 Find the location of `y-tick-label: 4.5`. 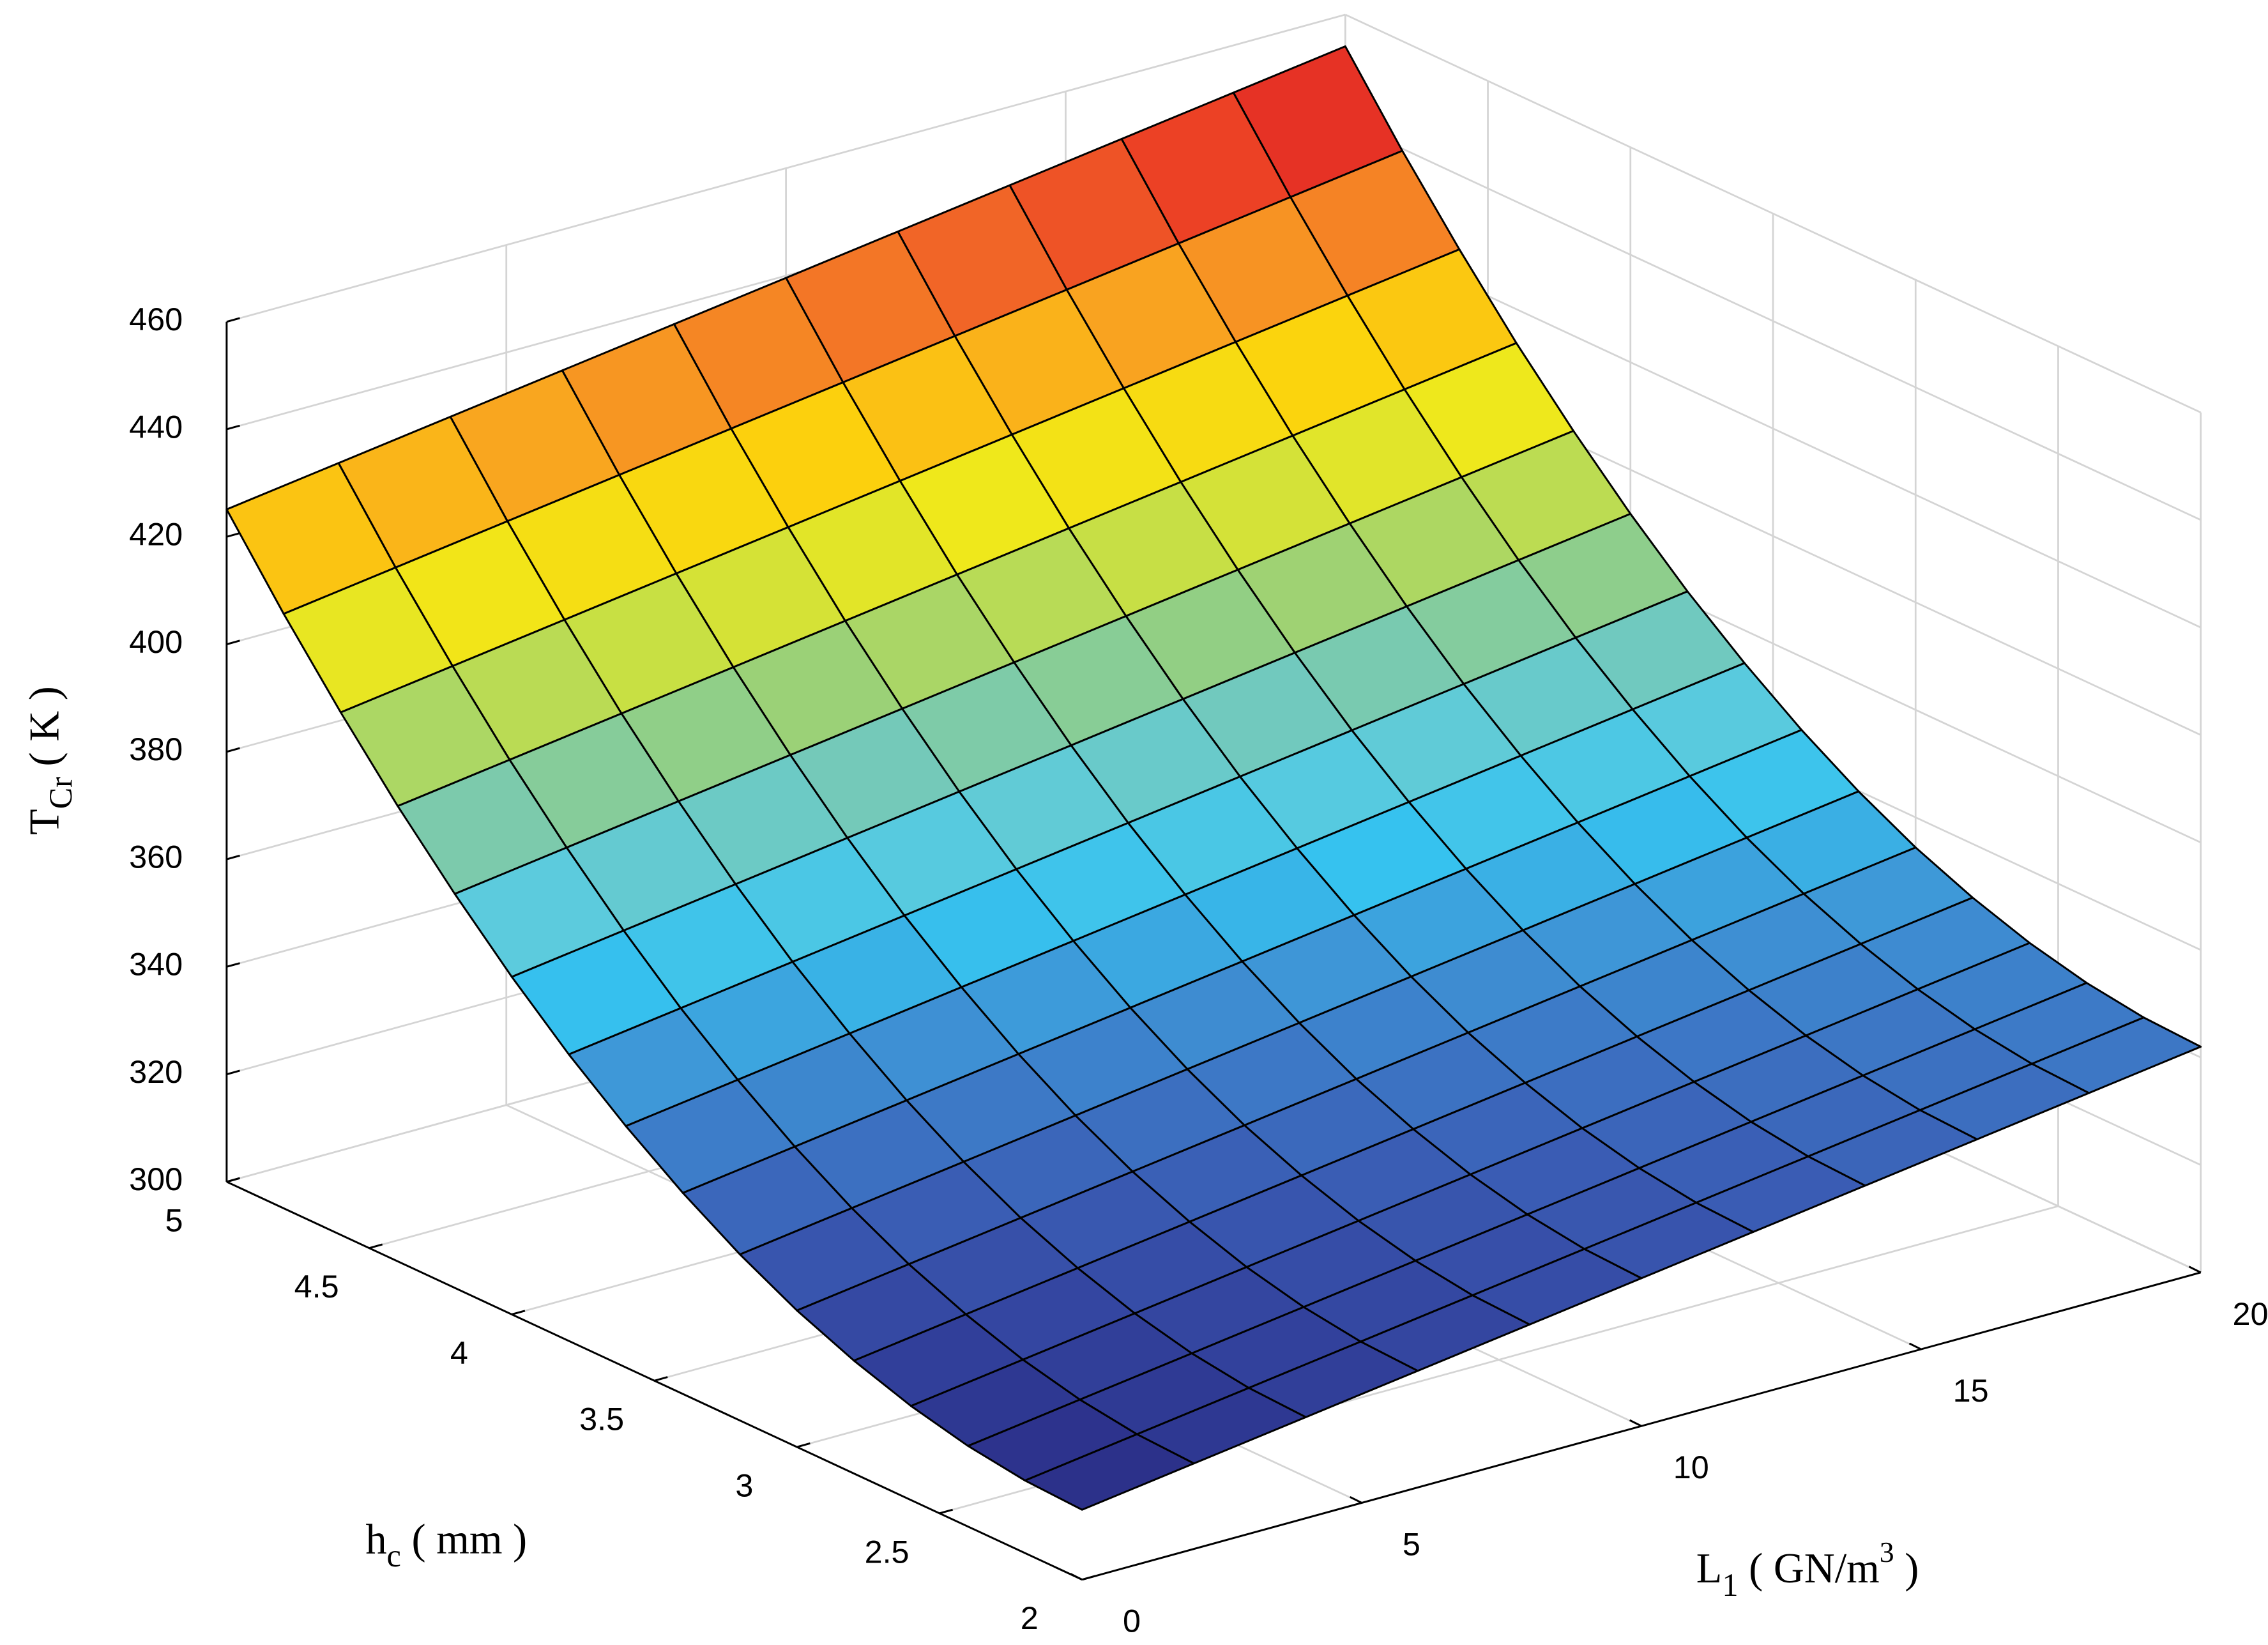

y-tick-label: 4.5 is located at coordinates (316, 1286).